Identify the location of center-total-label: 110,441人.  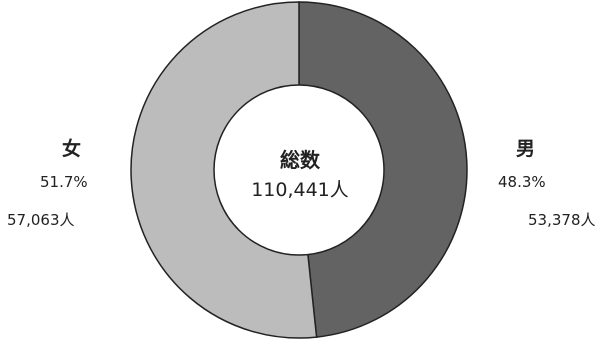
(300, 190).